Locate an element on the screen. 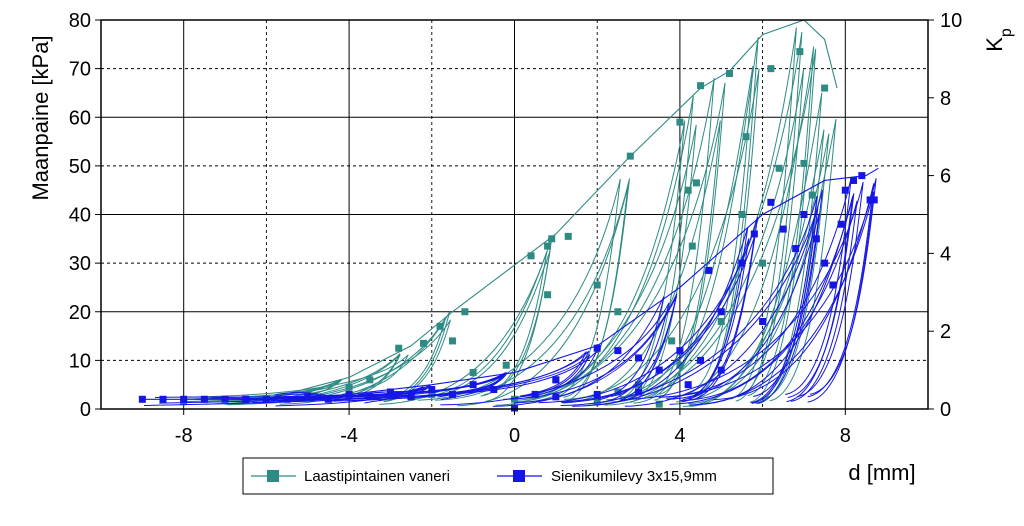 This screenshot has width=1024, height=526. y2-tick-label: 6 is located at coordinates (945, 177).